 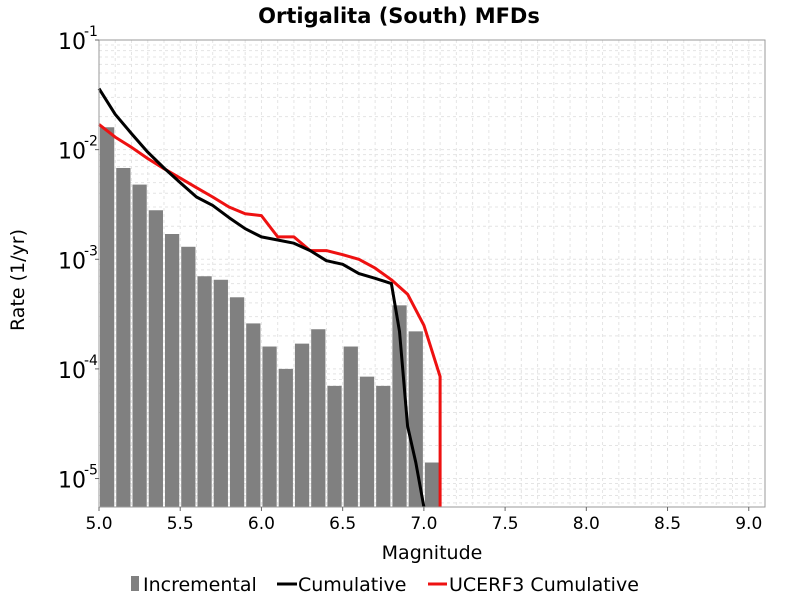 What do you see at coordinates (91, 32) in the screenshot?
I see `y-tick-exponent: -1` at bounding box center [91, 32].